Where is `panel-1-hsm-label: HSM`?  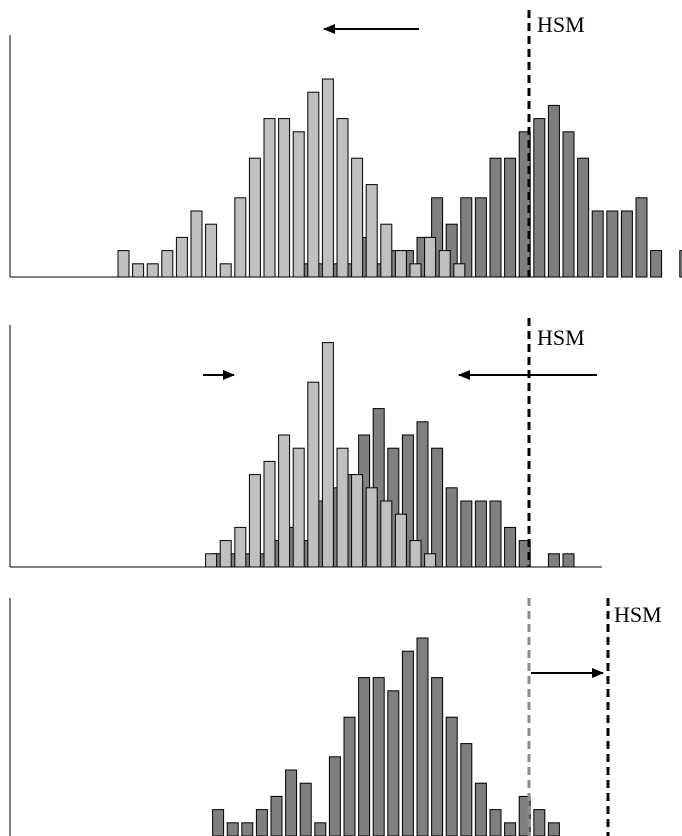
panel-1-hsm-label: HSM is located at coordinates (561, 24).